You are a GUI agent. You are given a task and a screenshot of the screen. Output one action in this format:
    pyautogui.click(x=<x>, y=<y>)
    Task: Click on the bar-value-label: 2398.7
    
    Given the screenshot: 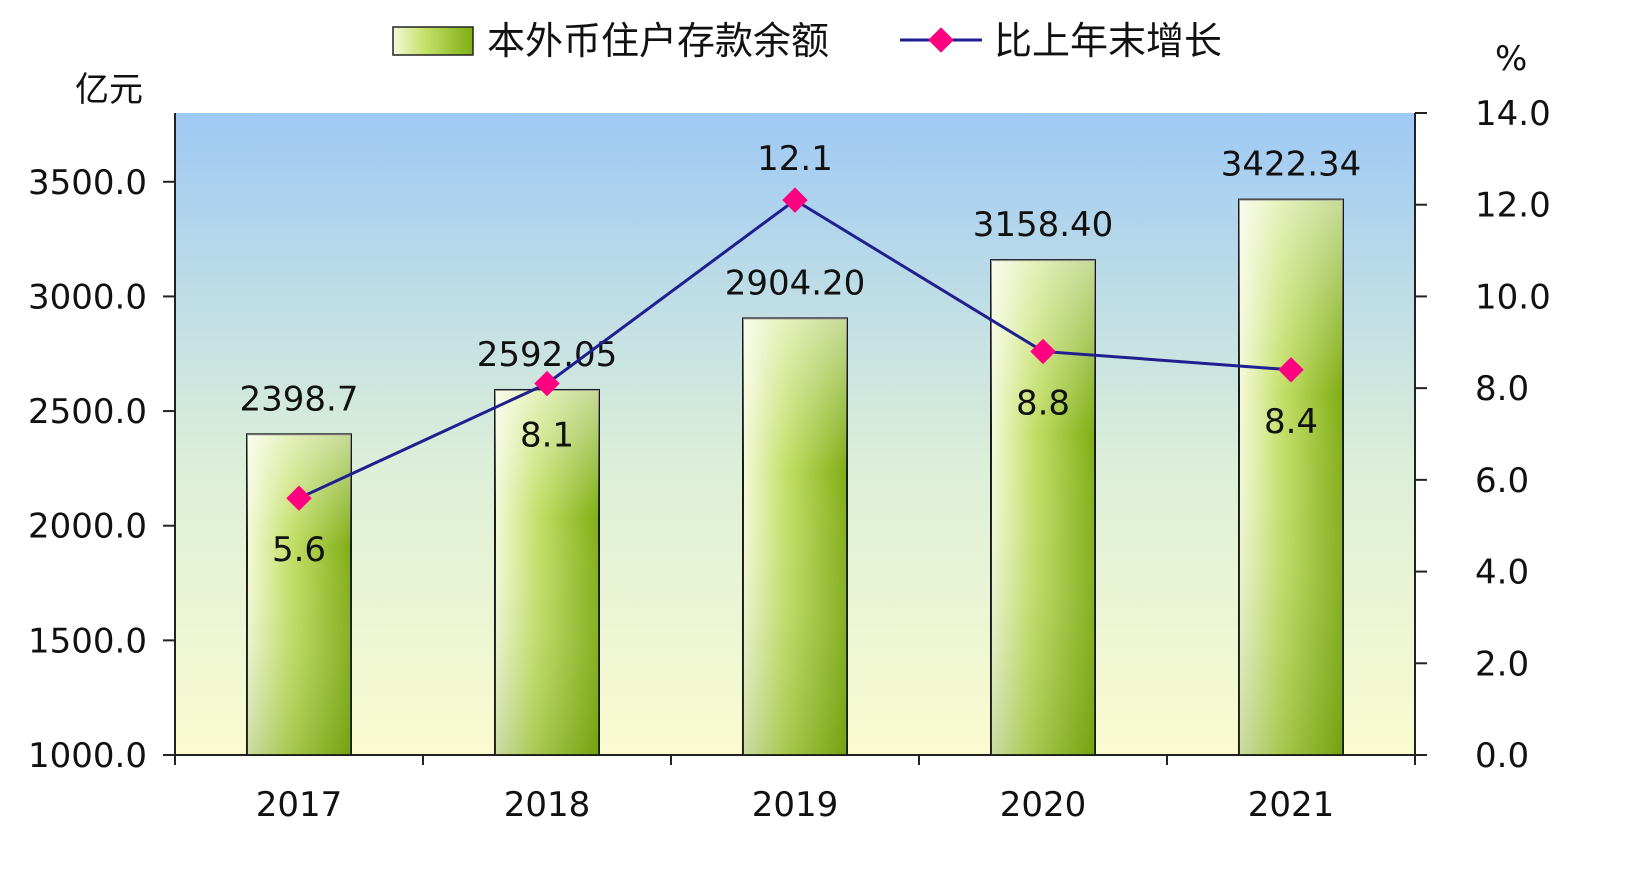 What is the action you would take?
    pyautogui.click(x=299, y=399)
    